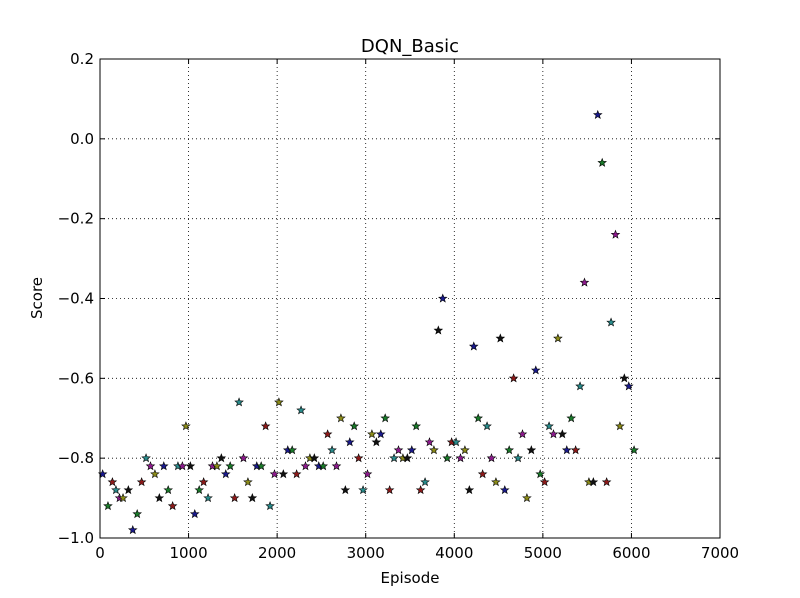 The image size is (800, 598). What do you see at coordinates (100, 553) in the screenshot?
I see `x-tick-label: 0` at bounding box center [100, 553].